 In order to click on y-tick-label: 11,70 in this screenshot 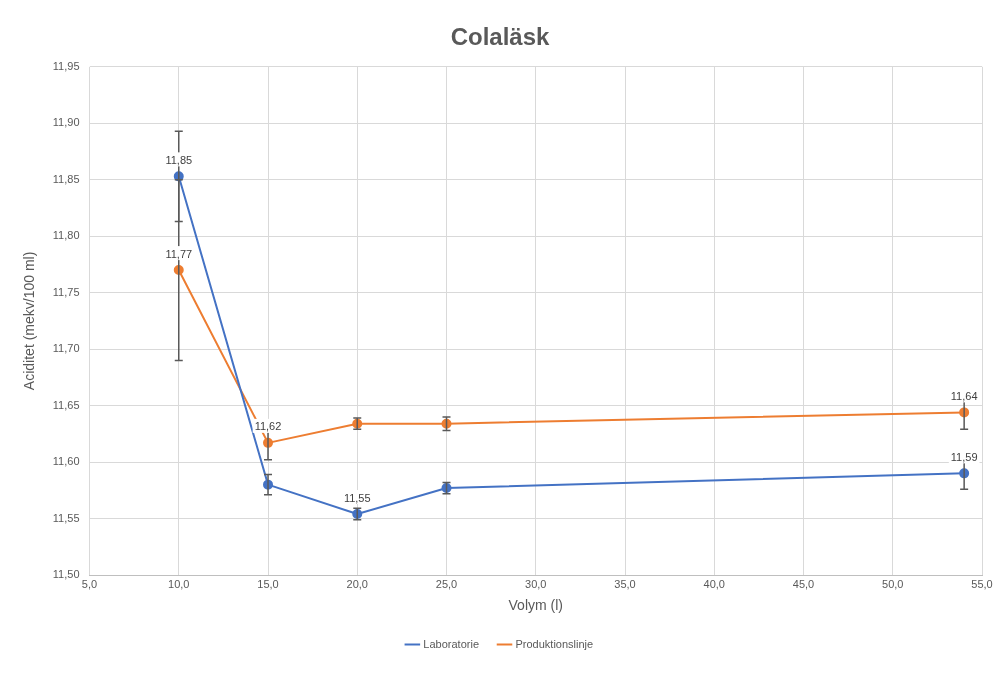, I will do `click(66, 348)`.